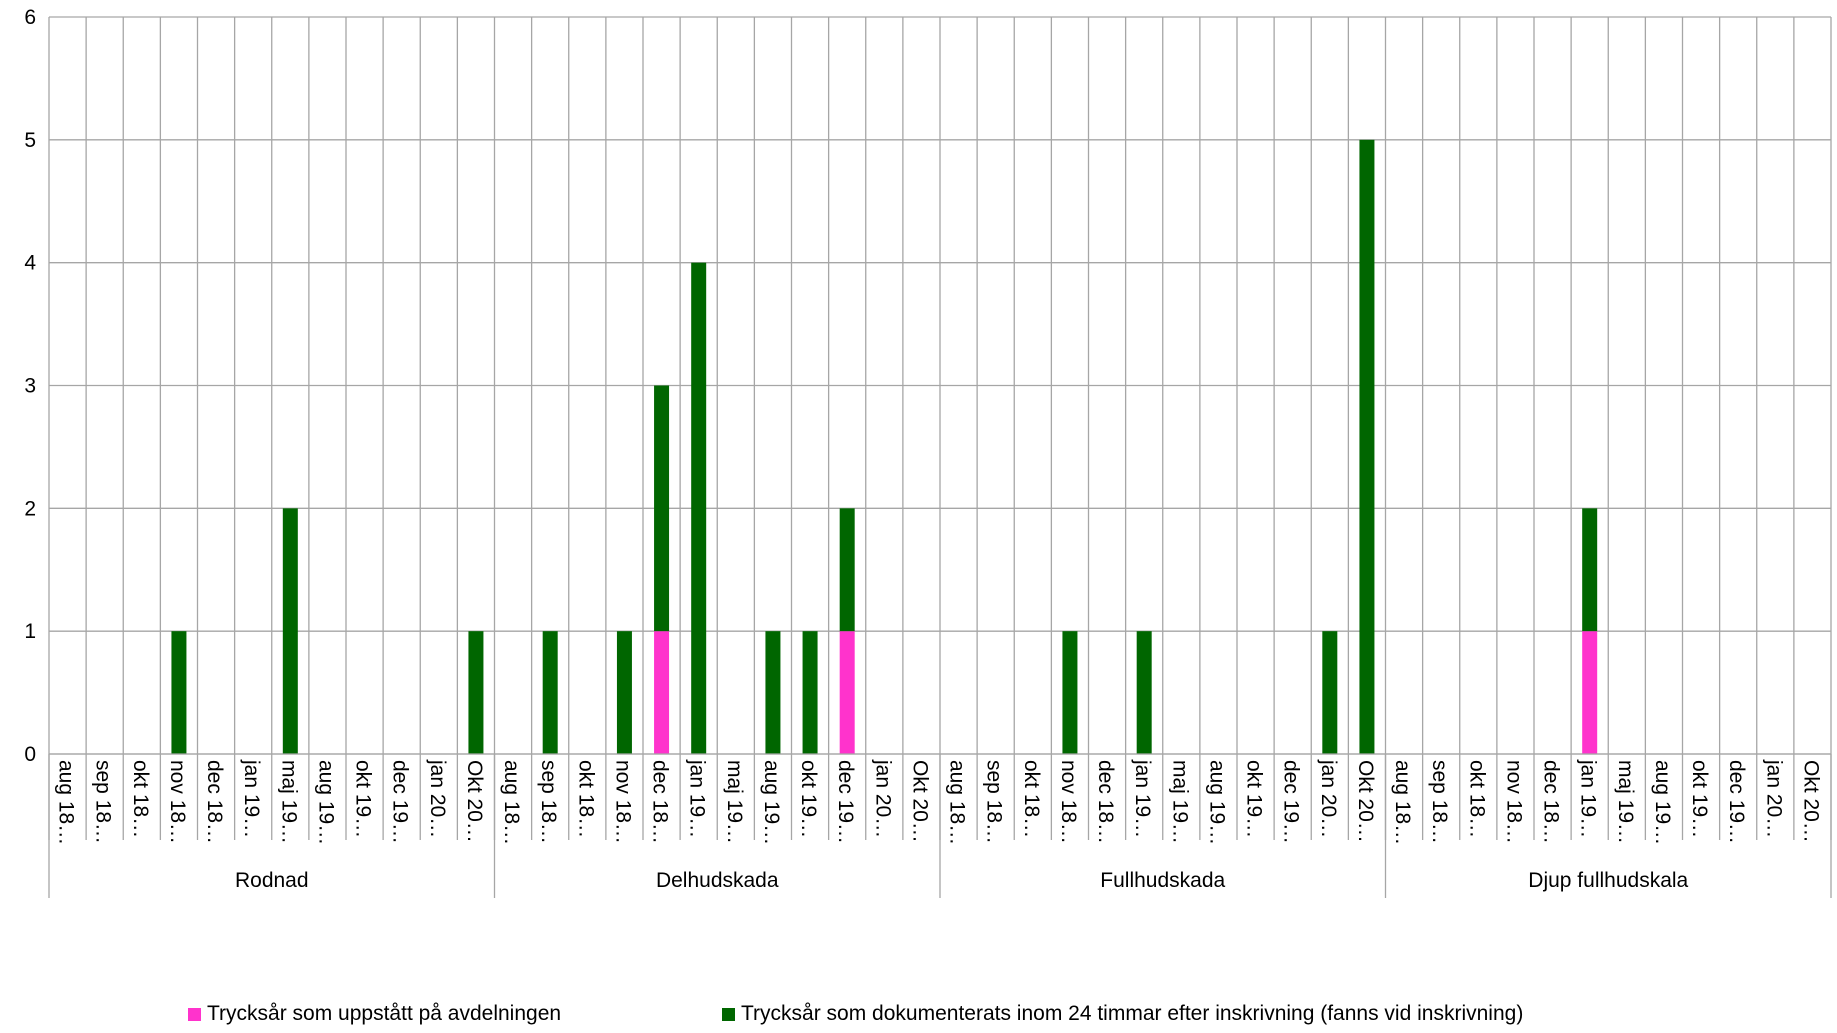  Describe the element at coordinates (30, 754) in the screenshot. I see `y-tick-label: 0` at that location.